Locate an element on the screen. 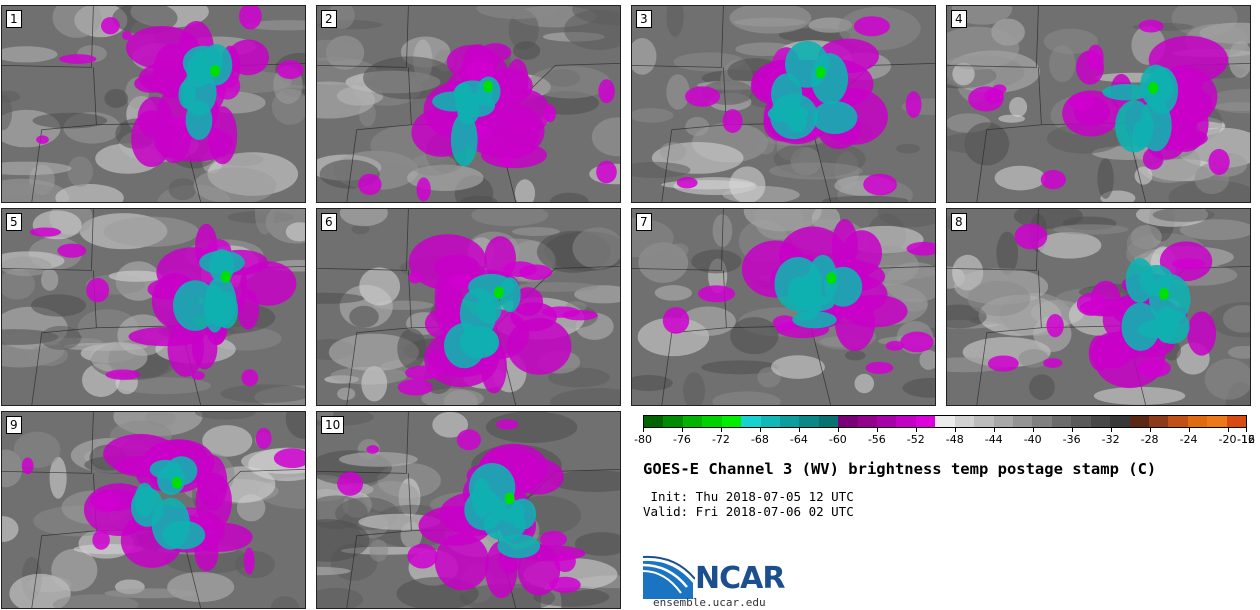  colorbar-tick-label: -60 is located at coordinates (837, 439).